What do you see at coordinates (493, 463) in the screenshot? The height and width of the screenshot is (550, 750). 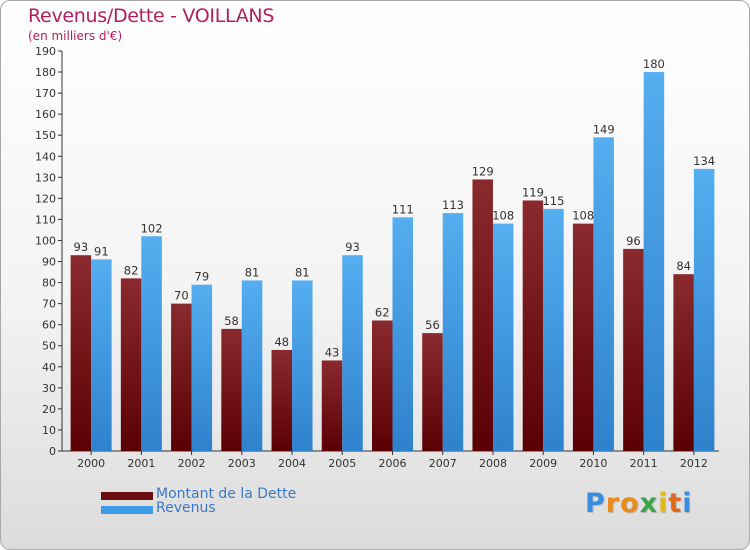 I see `x-tick-label: 2008` at bounding box center [493, 463].